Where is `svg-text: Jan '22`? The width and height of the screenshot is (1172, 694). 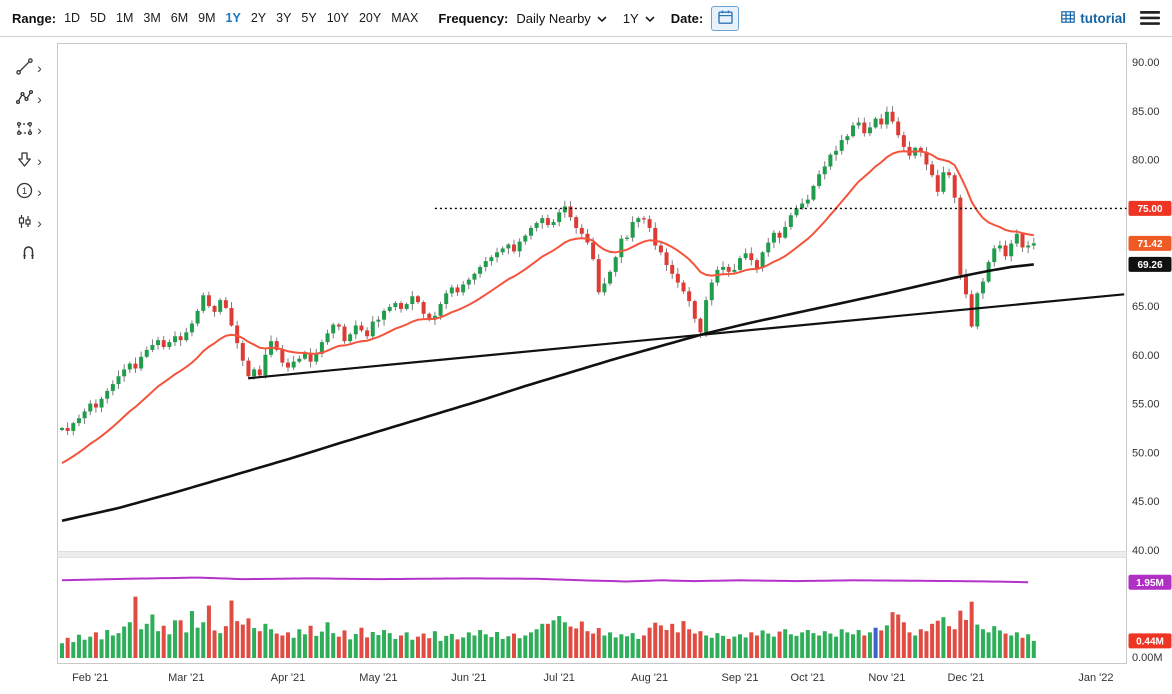 svg-text: Jan '22 is located at coordinates (1095, 678).